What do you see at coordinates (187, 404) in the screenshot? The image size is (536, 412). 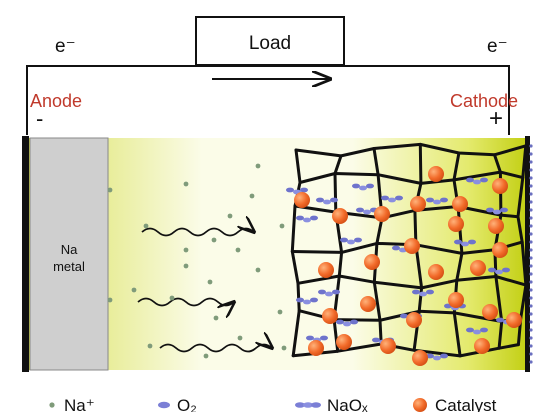 I see `oxygen-legend-label: O₂` at bounding box center [187, 404].